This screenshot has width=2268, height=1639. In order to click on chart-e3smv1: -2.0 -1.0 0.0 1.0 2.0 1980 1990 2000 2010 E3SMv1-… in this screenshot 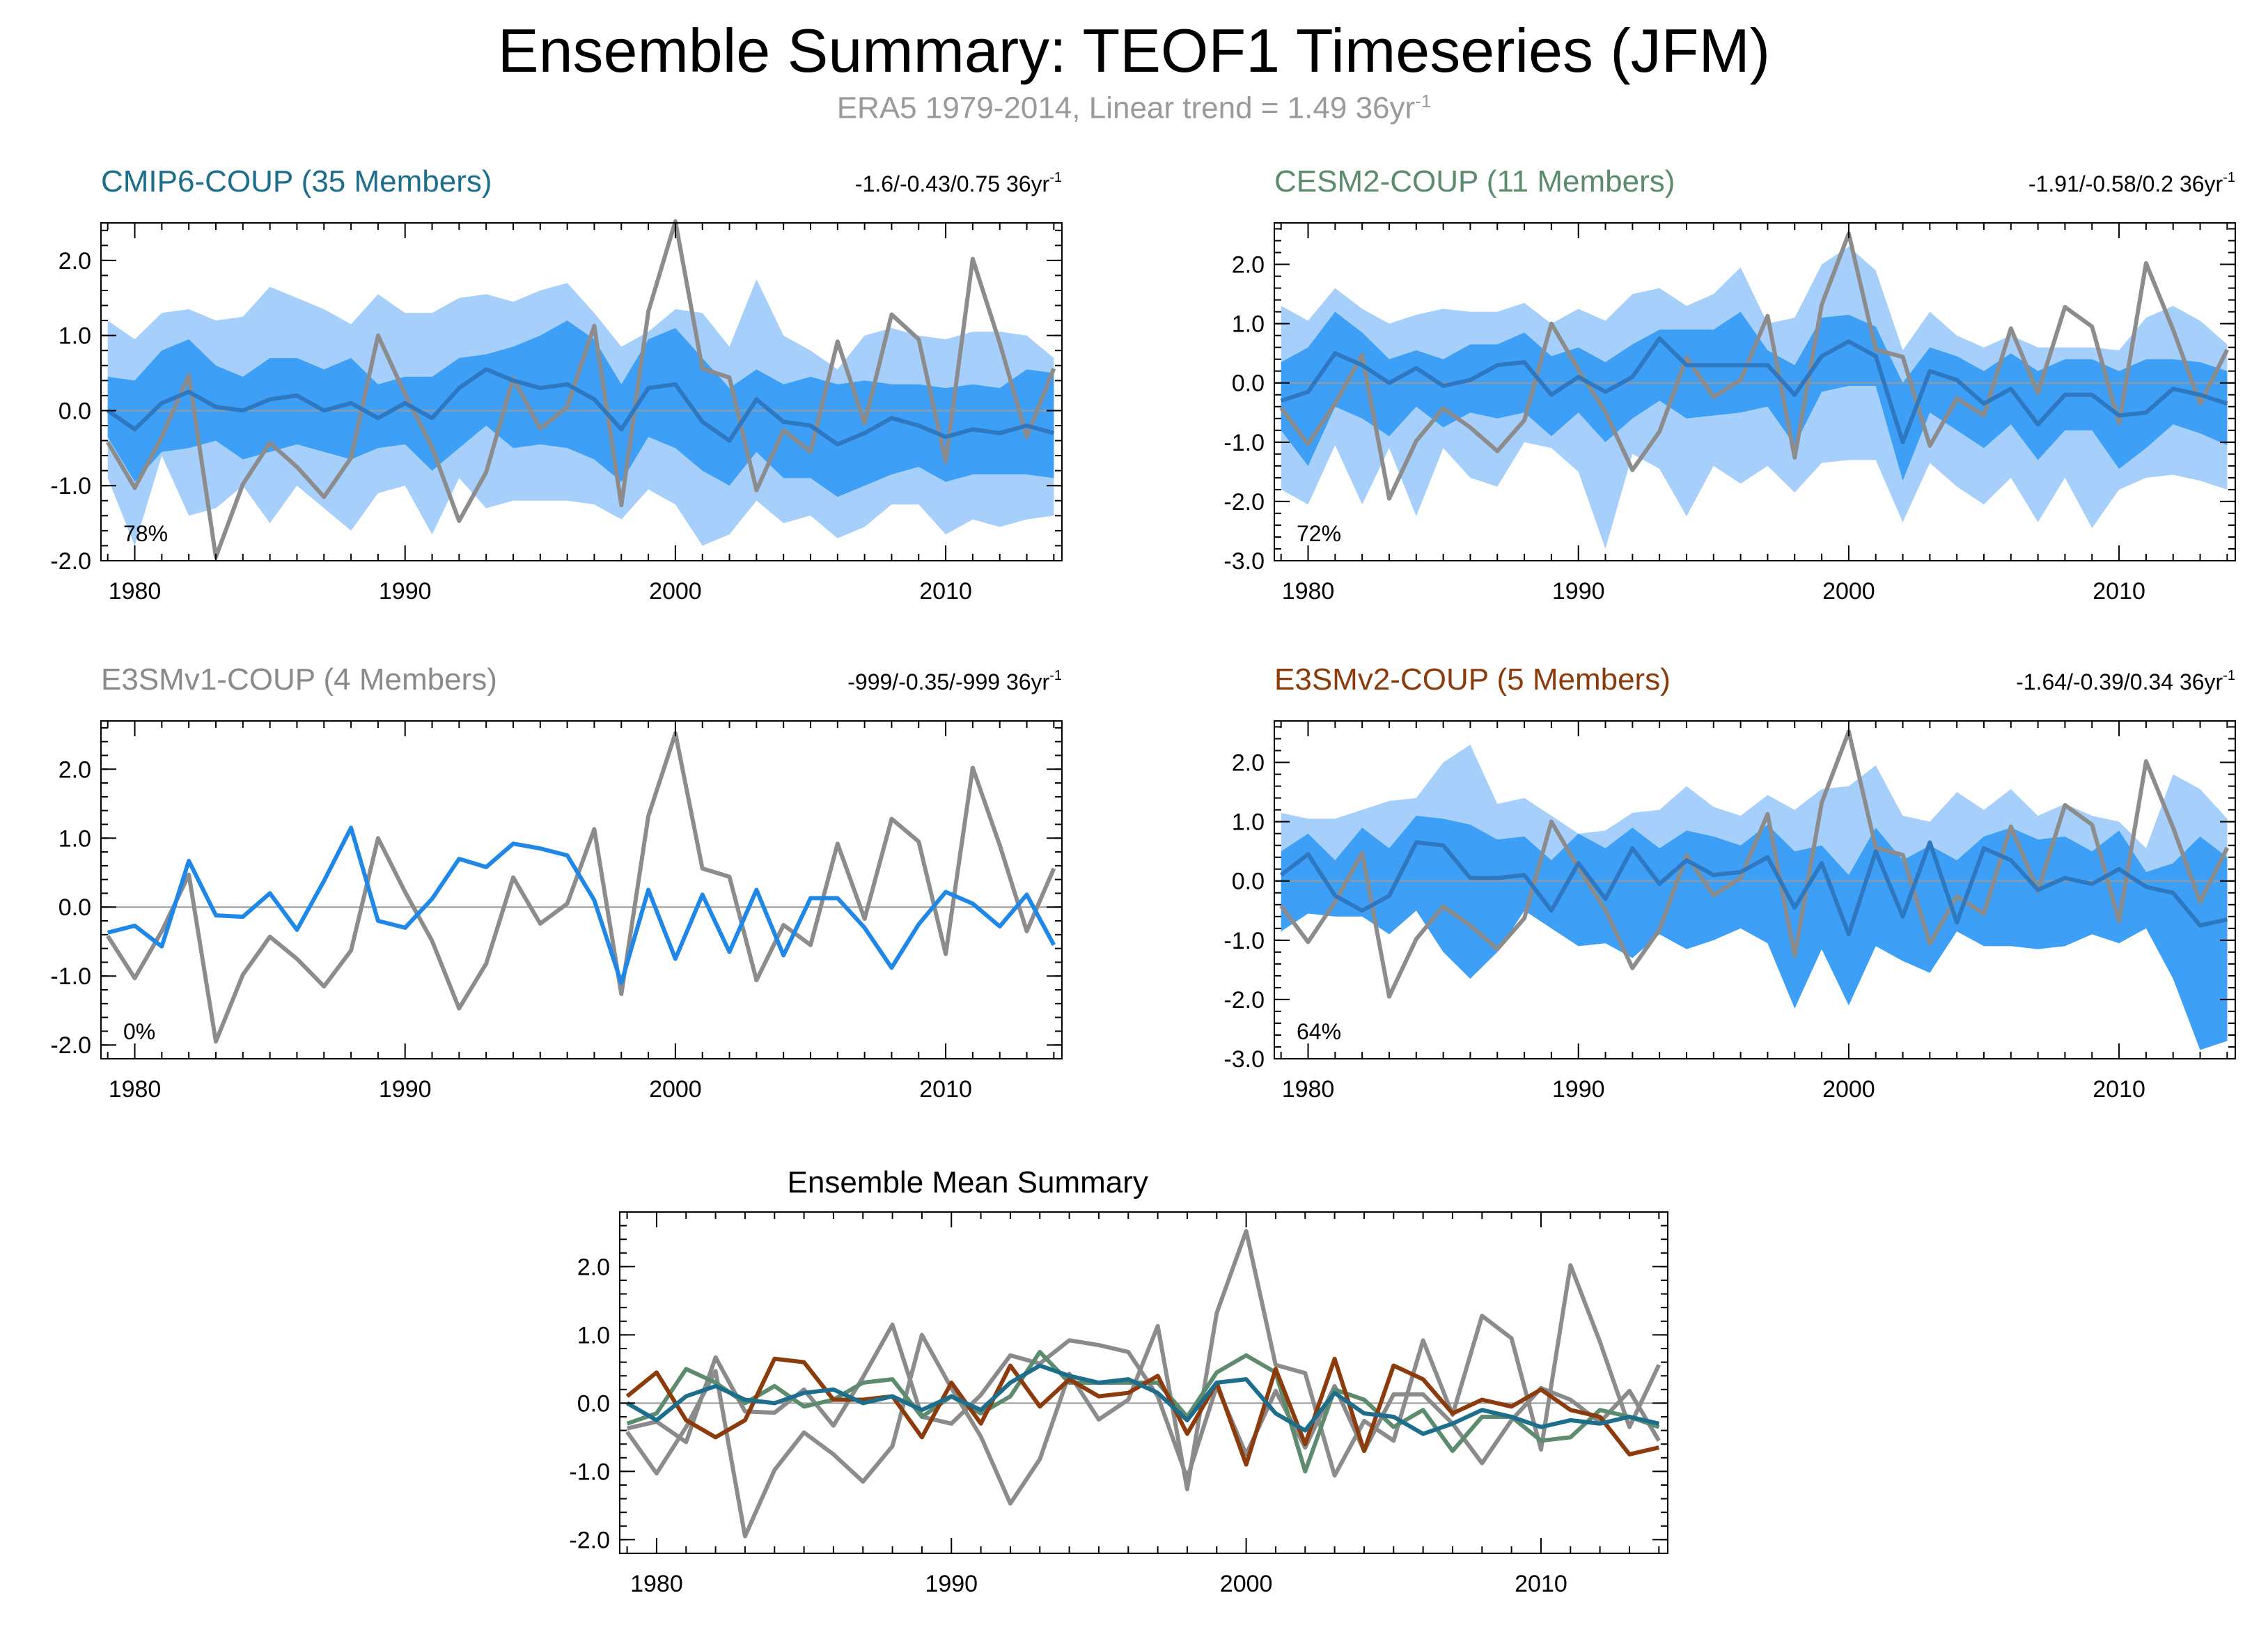, I will do `click(556, 882)`.